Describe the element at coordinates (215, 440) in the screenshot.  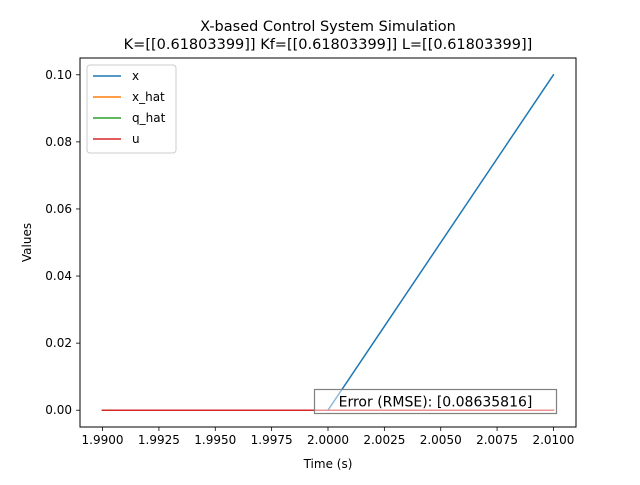
I see `x-tick-label: 1.9950` at that location.